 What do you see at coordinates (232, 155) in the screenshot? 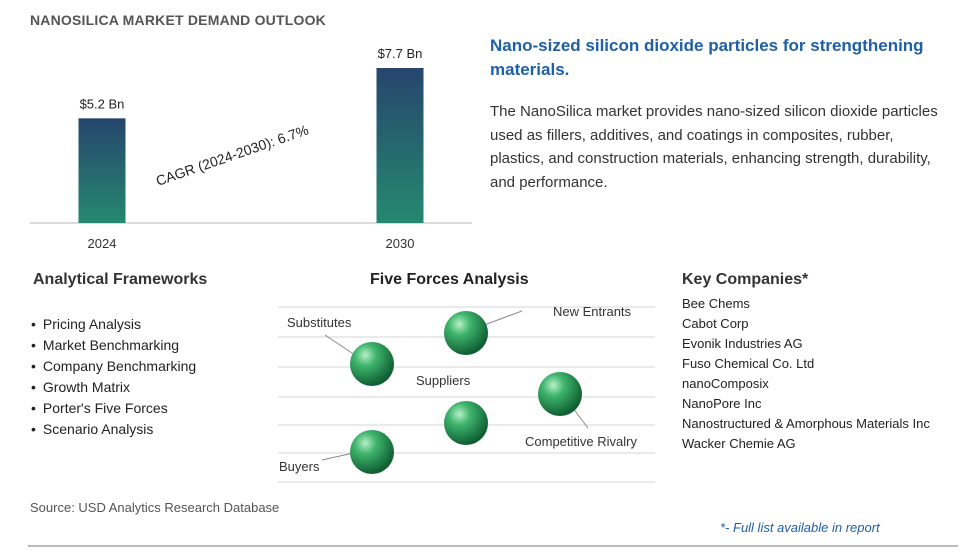
I see `cagr-annotation: CAGR (2024-2030): 6.7%` at bounding box center [232, 155].